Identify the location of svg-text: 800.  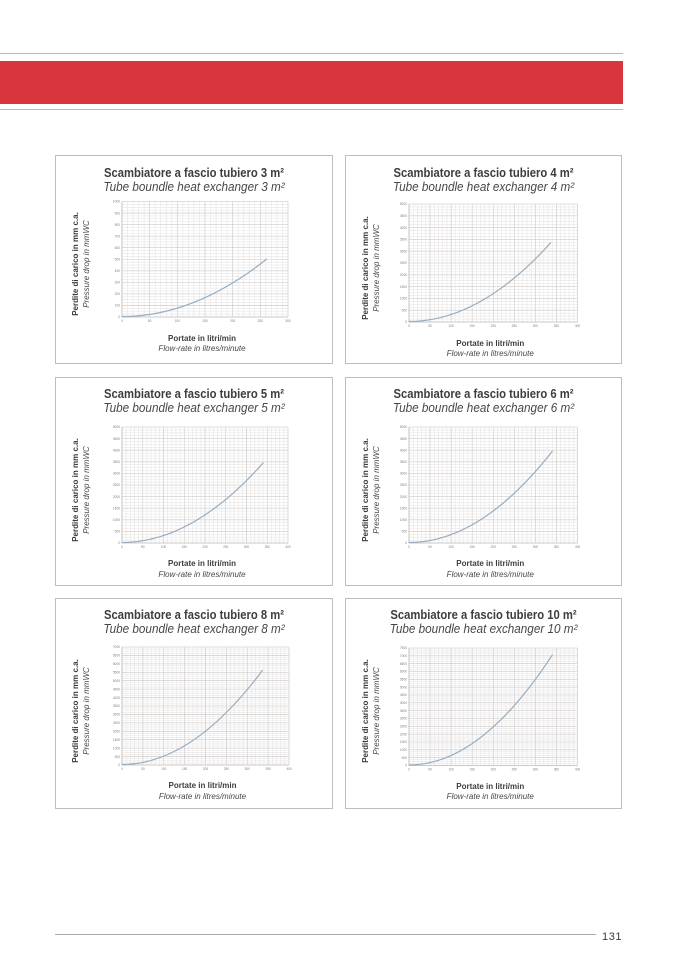
(118, 225).